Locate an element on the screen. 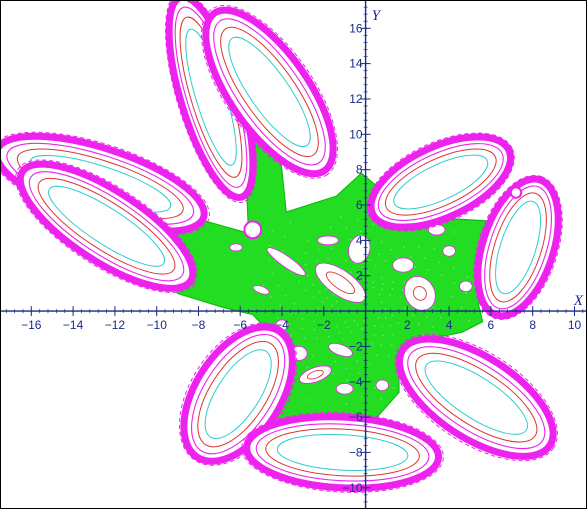 Image resolution: width=587 pixels, height=509 pixels. y-tick-label: 12 is located at coordinates (356, 99).